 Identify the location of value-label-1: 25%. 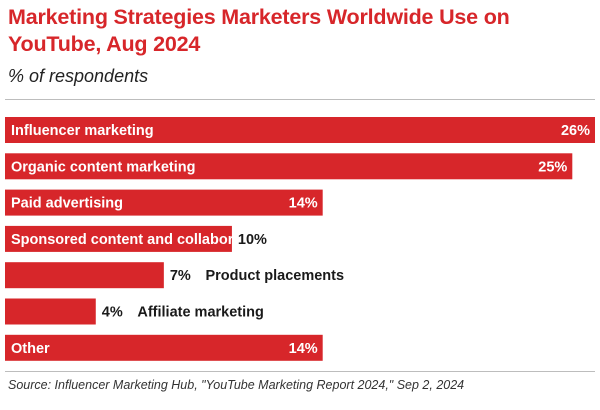
(552, 167).